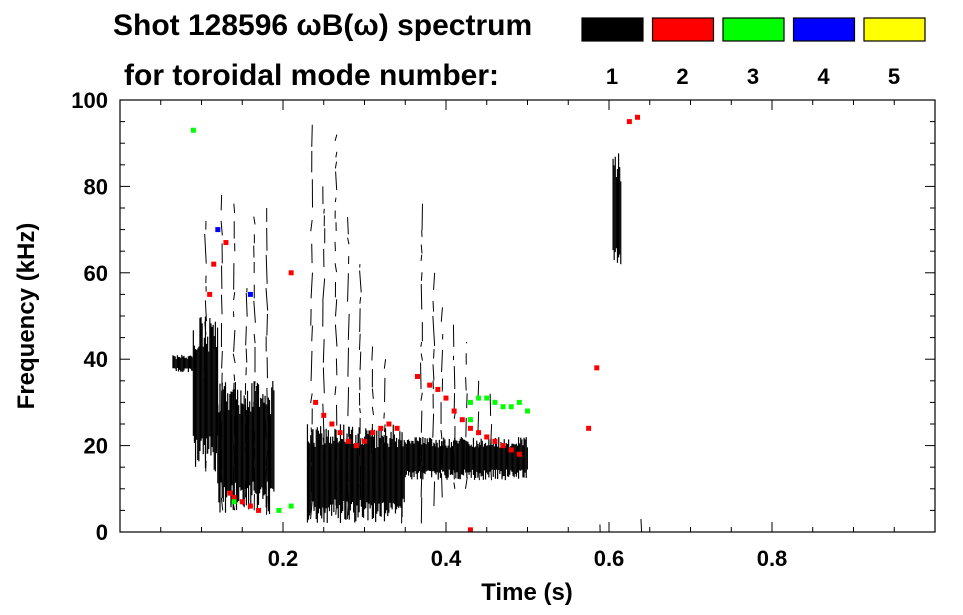 This screenshot has width=963, height=615. I want to click on title-line-2: for toroidal mode number:, so click(311, 75).